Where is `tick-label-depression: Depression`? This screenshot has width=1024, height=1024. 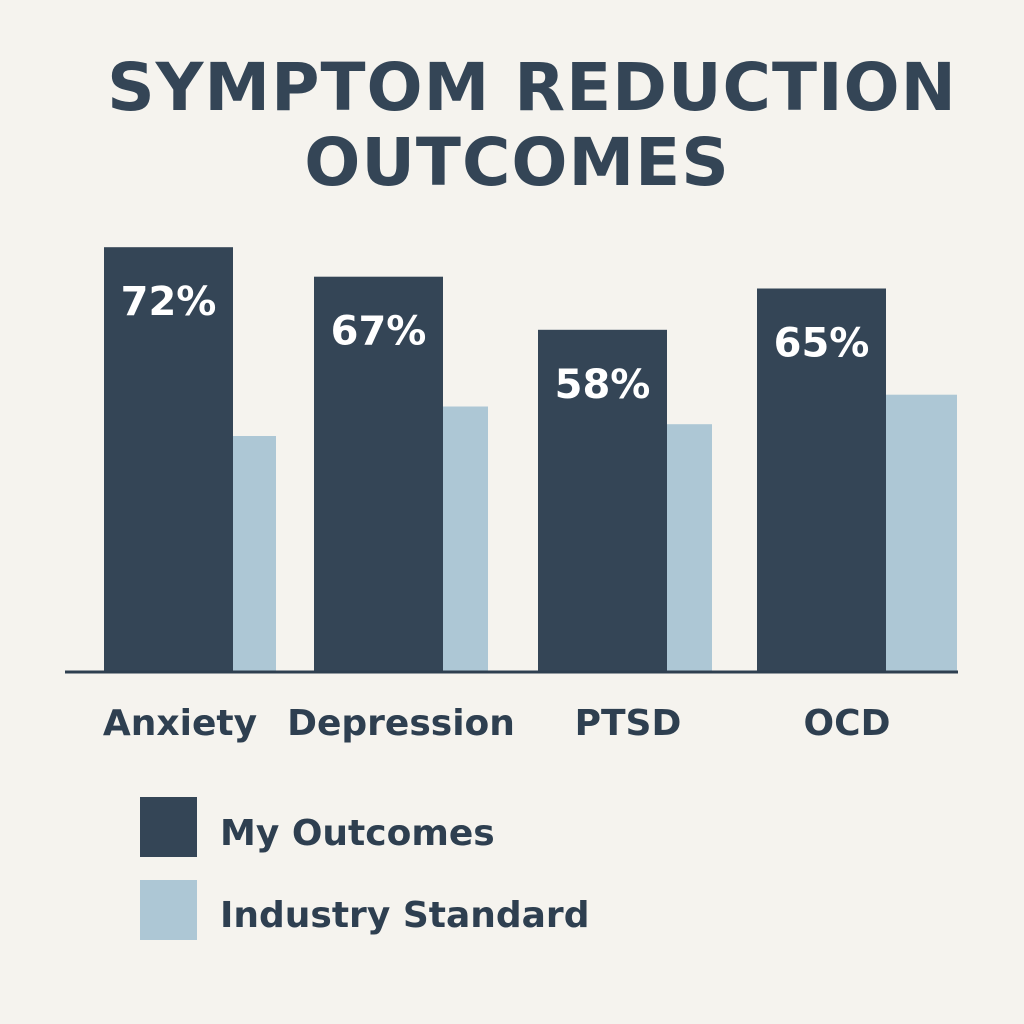
tick-label-depression: Depression is located at coordinates (401, 723).